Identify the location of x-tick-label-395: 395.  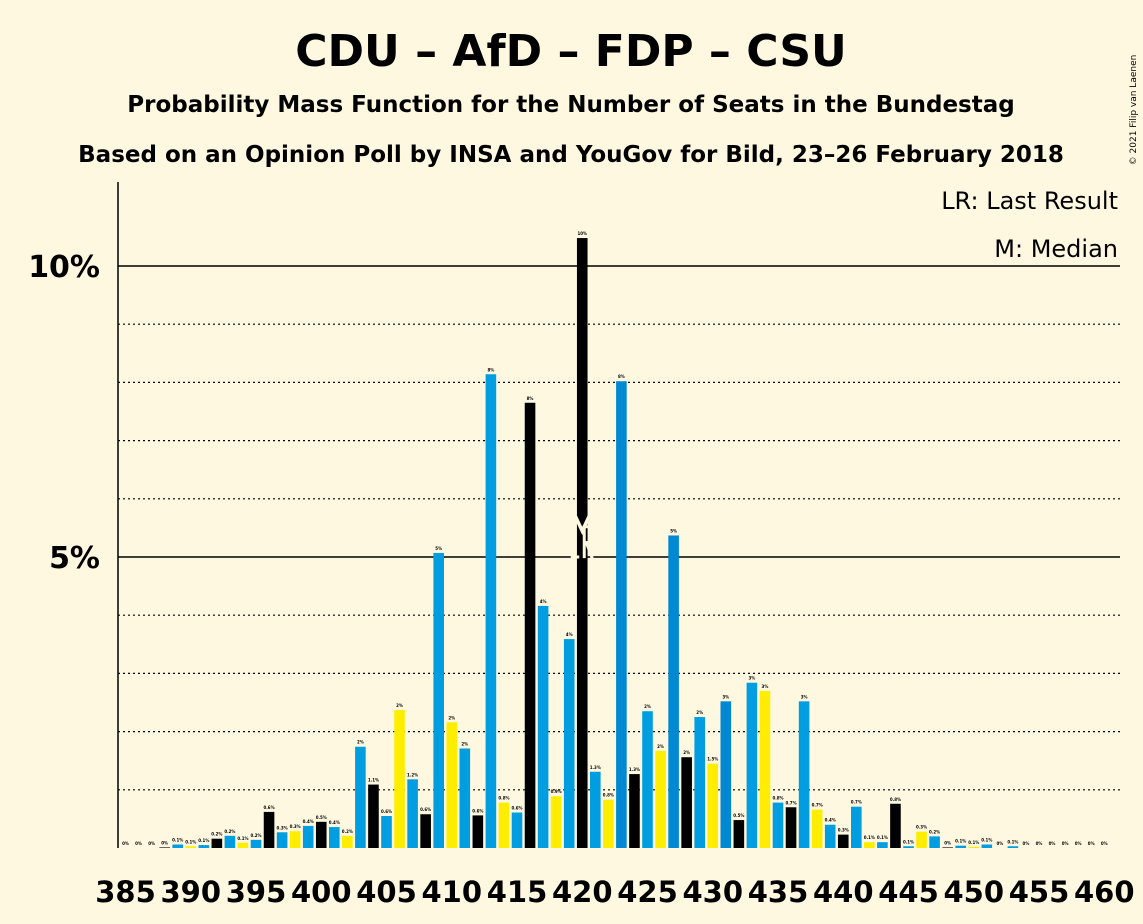
(256, 892).